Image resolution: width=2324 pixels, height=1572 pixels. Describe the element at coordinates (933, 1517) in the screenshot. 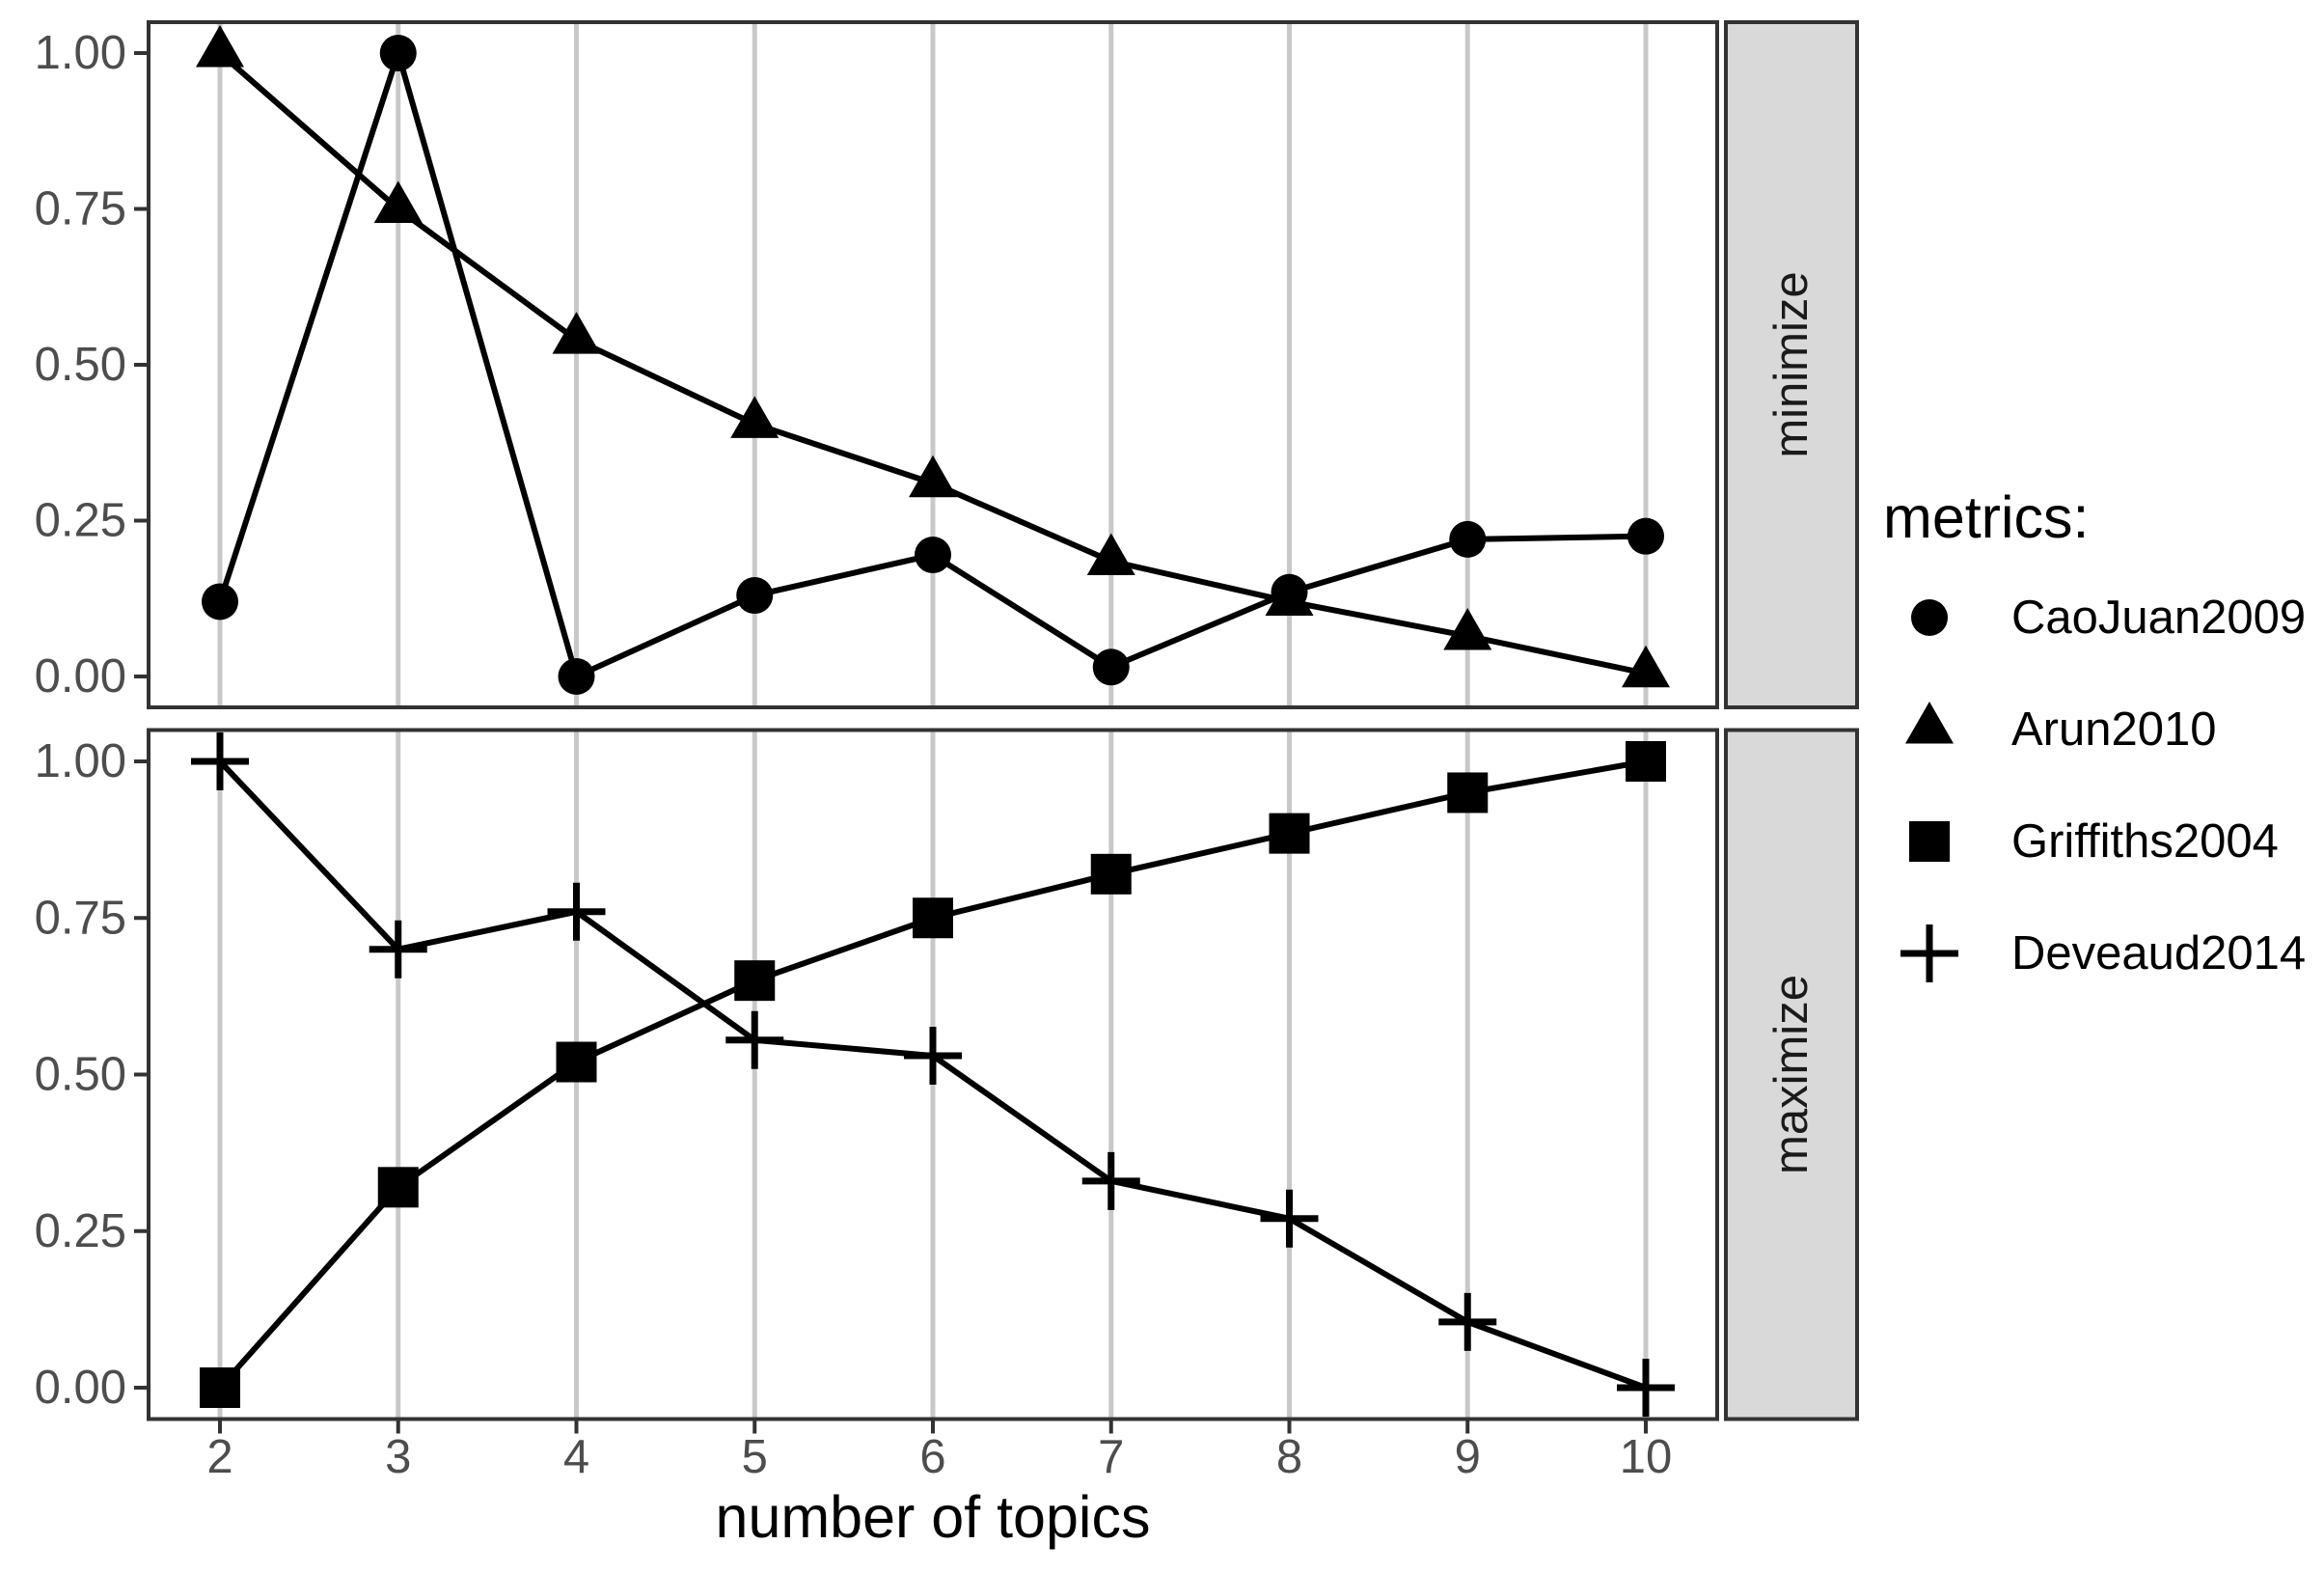

I see `x-axis-title: number of topics` at that location.